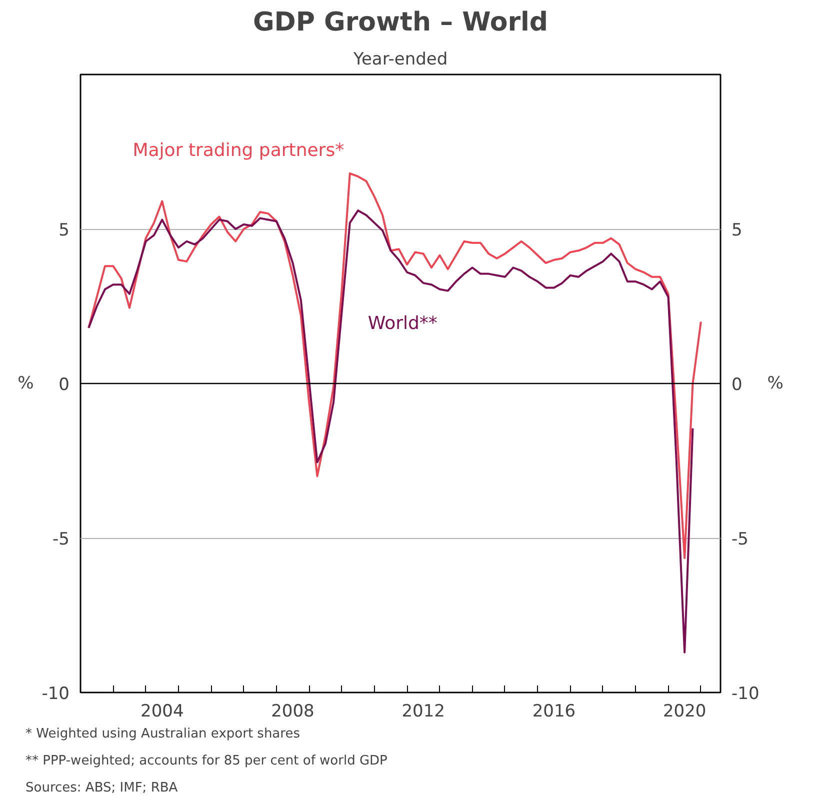 The width and height of the screenshot is (815, 812). I want to click on chart-title: GDP Growth – World, so click(400, 23).